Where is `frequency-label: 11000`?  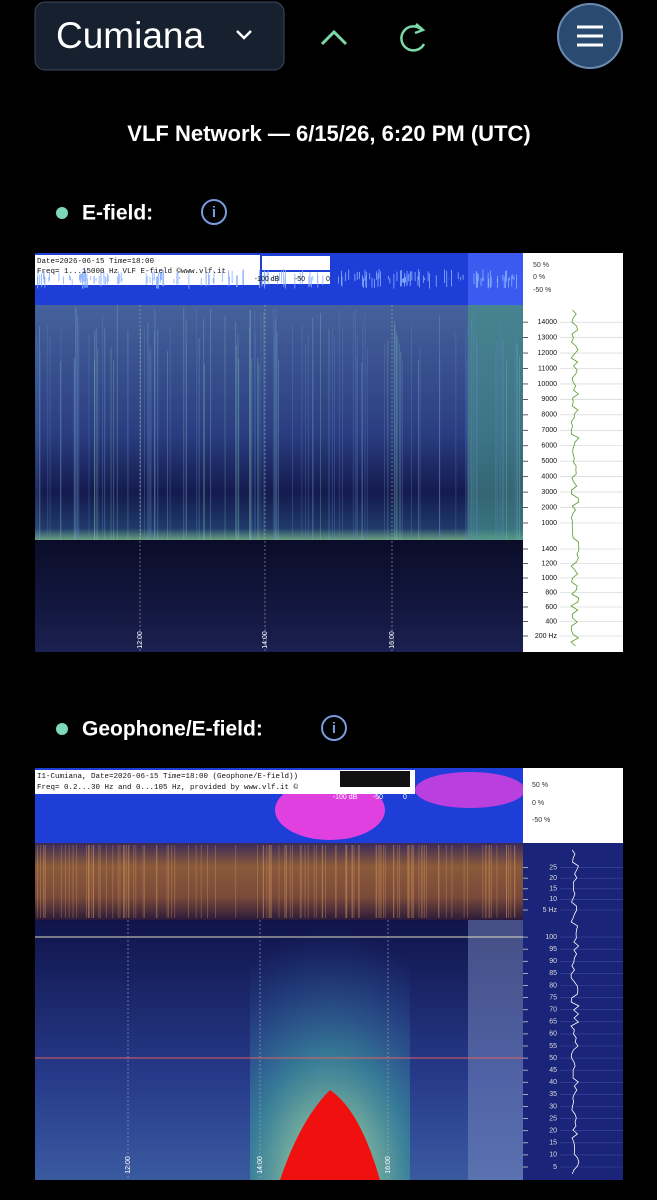 frequency-label: 11000 is located at coordinates (547, 368).